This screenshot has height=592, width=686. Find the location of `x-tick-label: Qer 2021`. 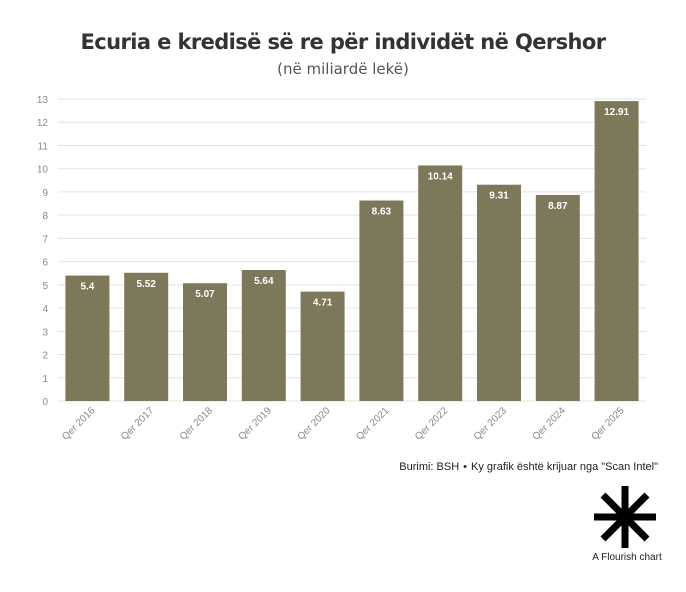

x-tick-label: Qer 2021 is located at coordinates (373, 424).